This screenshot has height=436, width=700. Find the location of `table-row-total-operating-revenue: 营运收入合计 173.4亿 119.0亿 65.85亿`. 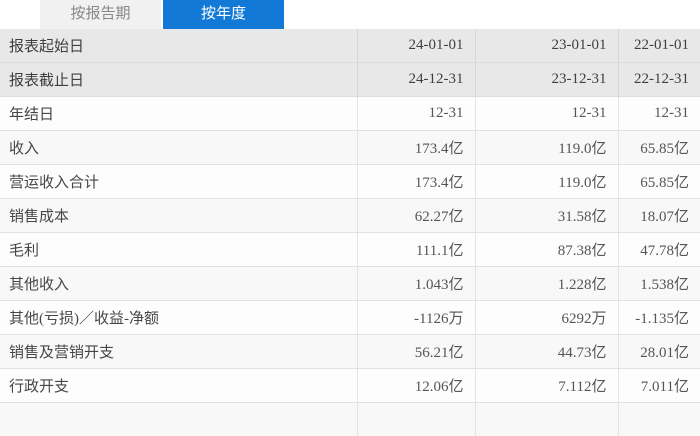

table-row-total-operating-revenue: 营运收入合计 173.4亿 119.0亿 65.85亿 is located at coordinates (350, 182).